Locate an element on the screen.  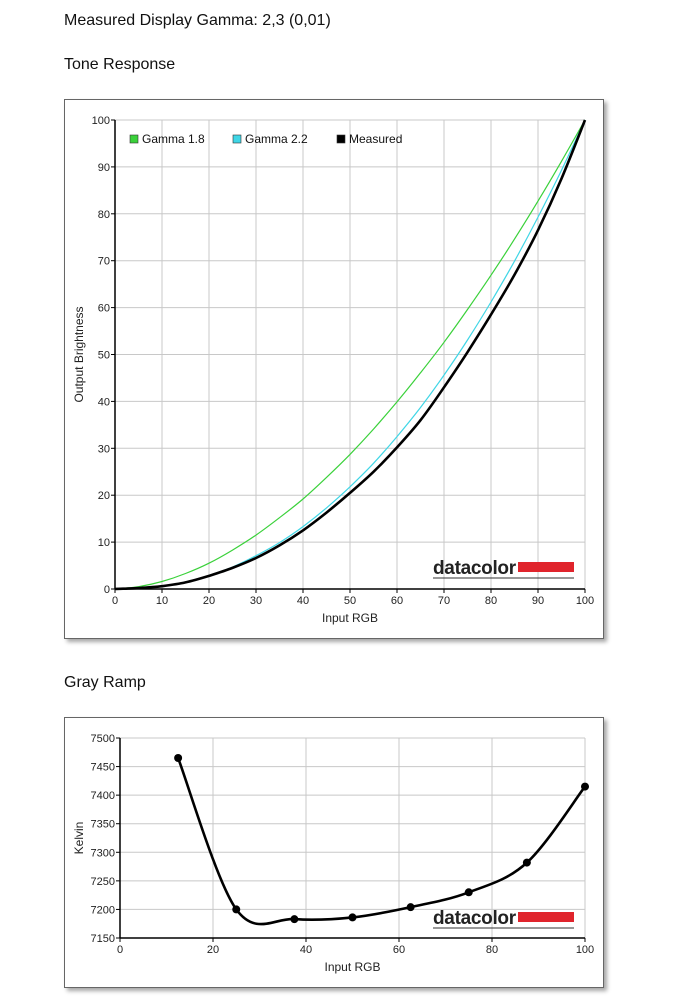
tone-response-heading: Tone Response is located at coordinates (120, 64).